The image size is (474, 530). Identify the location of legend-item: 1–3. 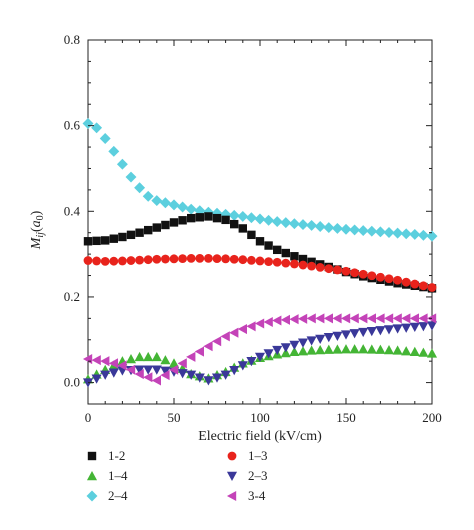
(247, 455).